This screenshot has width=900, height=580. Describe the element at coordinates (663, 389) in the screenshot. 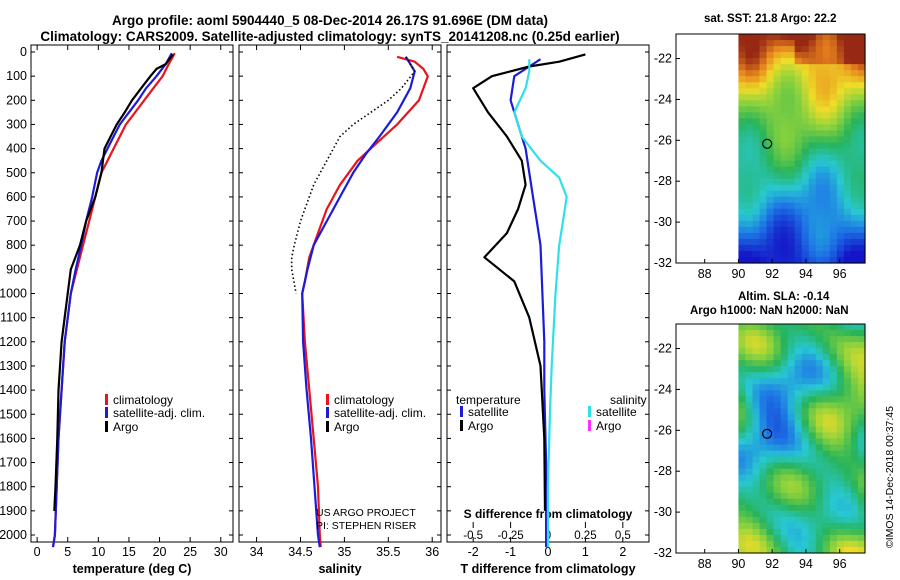

I see `map-y-tick-label: -24` at that location.